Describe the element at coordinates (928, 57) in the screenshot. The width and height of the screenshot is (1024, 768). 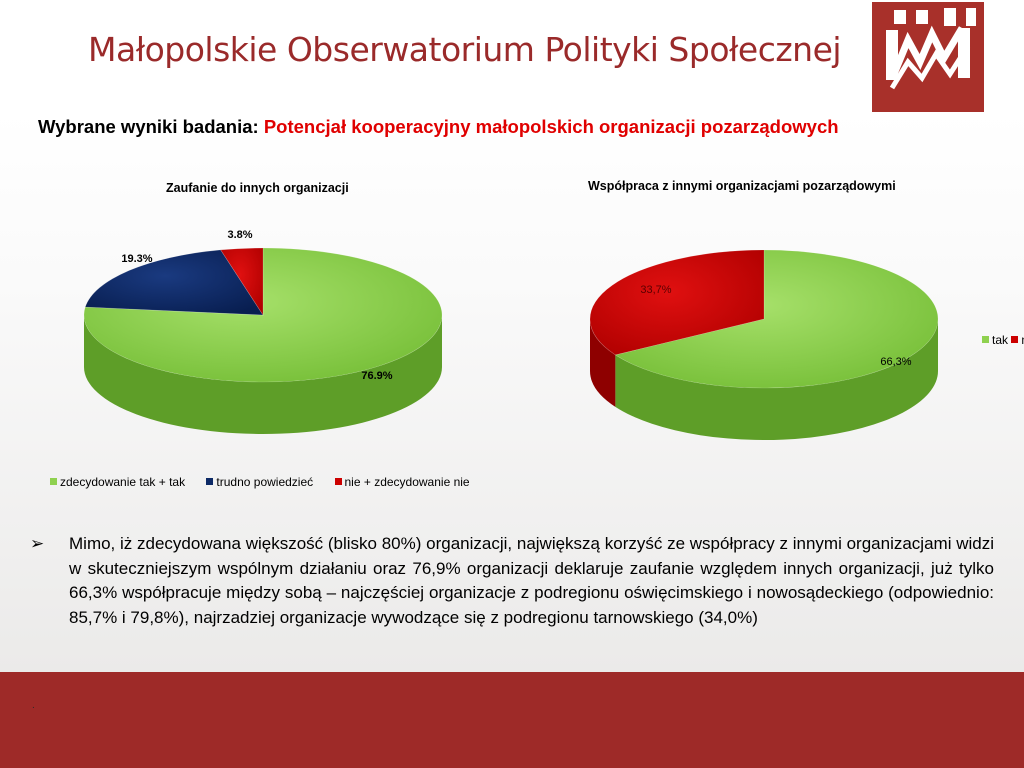
I see `mops-logo-icon` at that location.